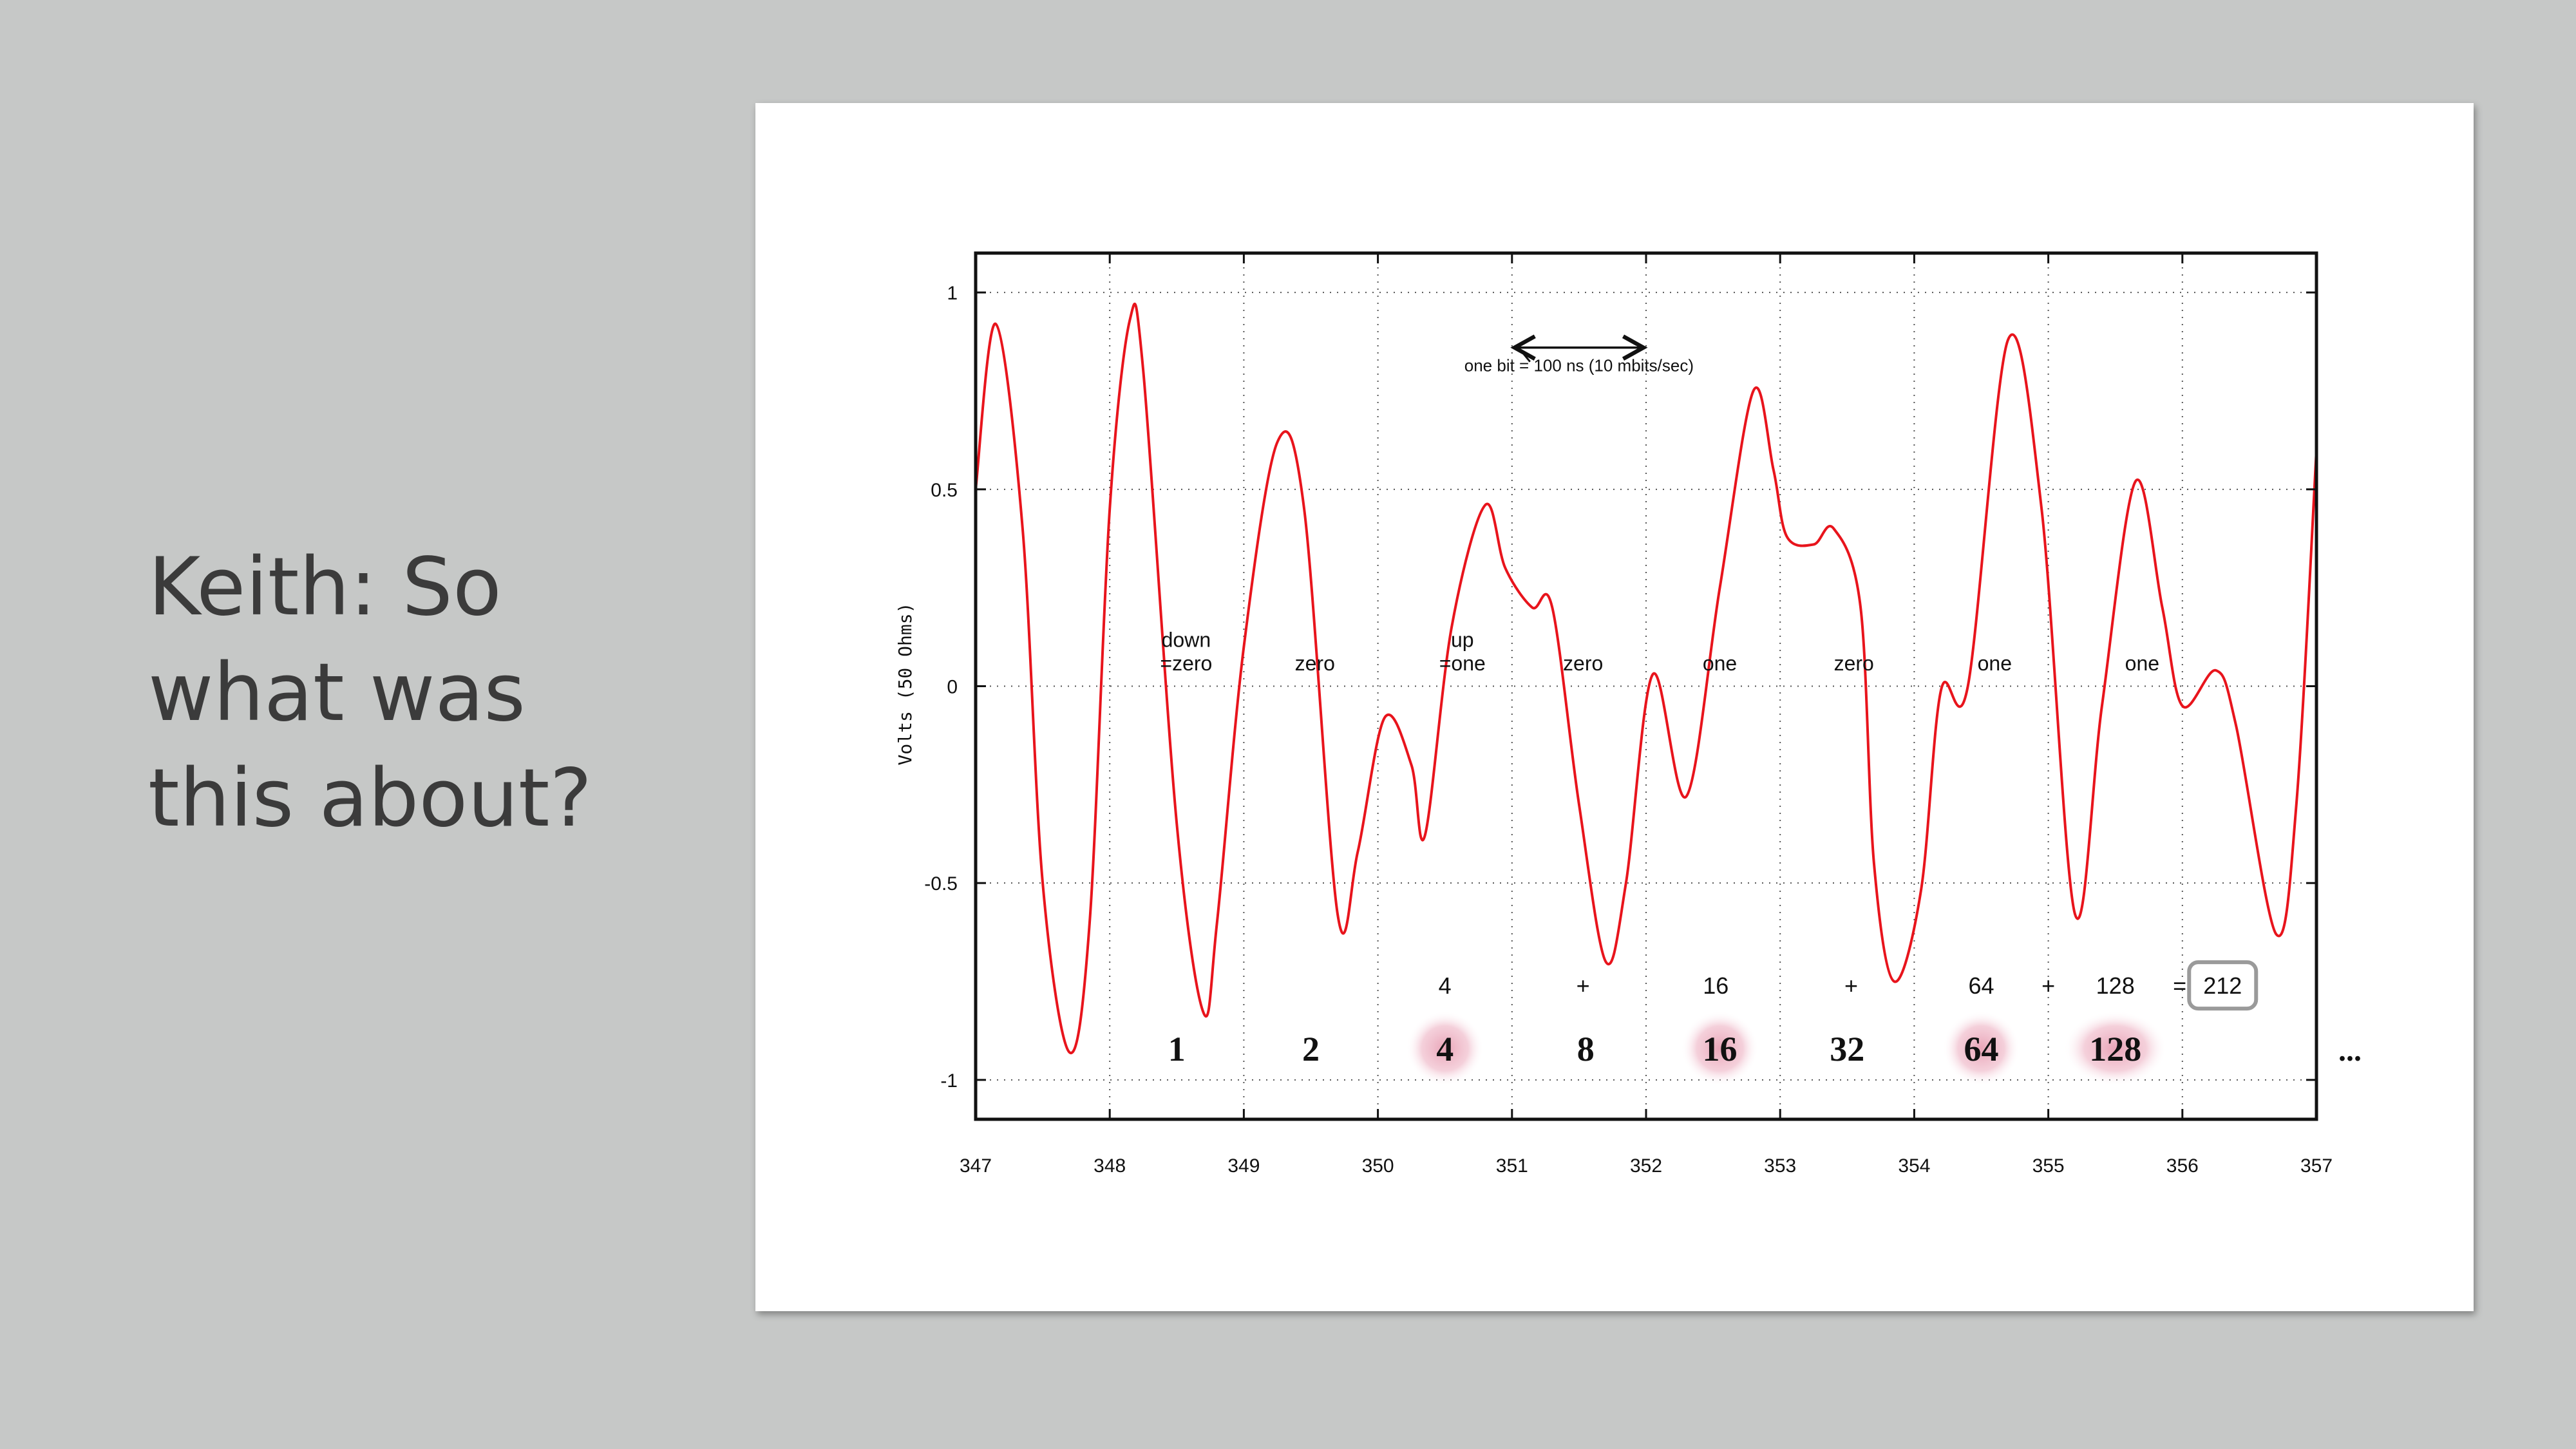  Describe the element at coordinates (1646, 1166) in the screenshot. I see `x-tick-label: 352` at that location.